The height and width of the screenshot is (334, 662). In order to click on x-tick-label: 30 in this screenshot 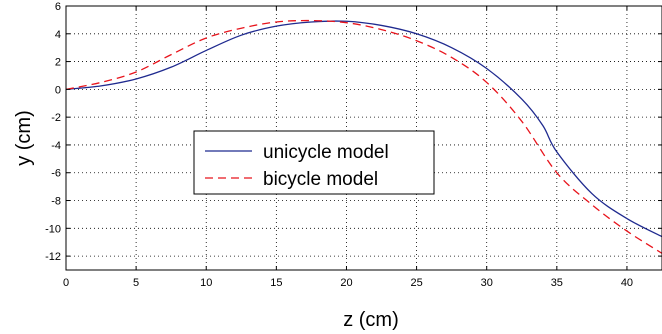, I will do `click(487, 283)`.